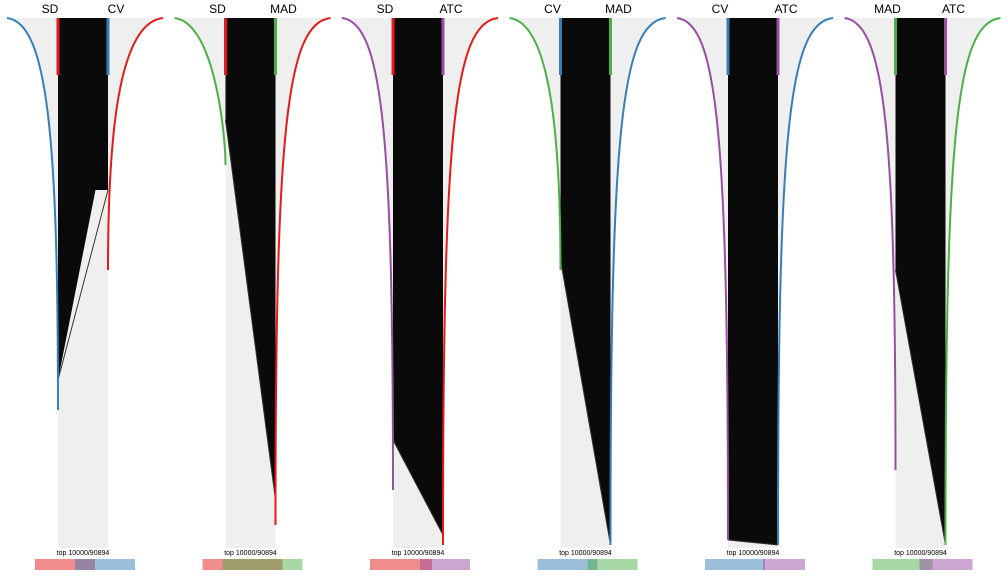 Image resolution: width=1008 pixels, height=576 pixels. I want to click on left-label: MAD, so click(887, 9).